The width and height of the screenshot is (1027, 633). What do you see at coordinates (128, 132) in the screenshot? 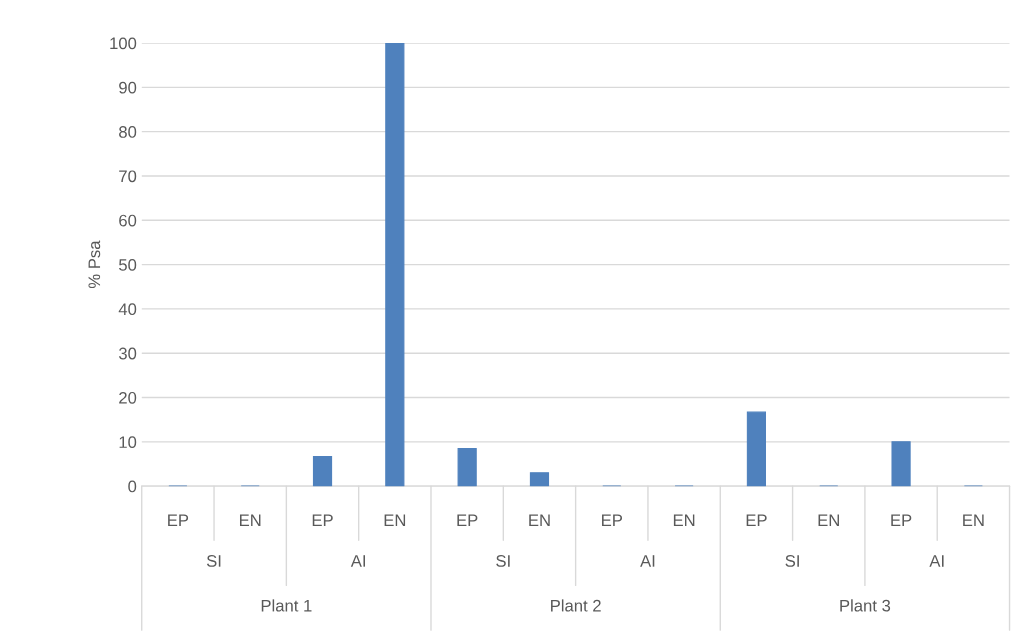
I see `y-tick-label: 80` at bounding box center [128, 132].